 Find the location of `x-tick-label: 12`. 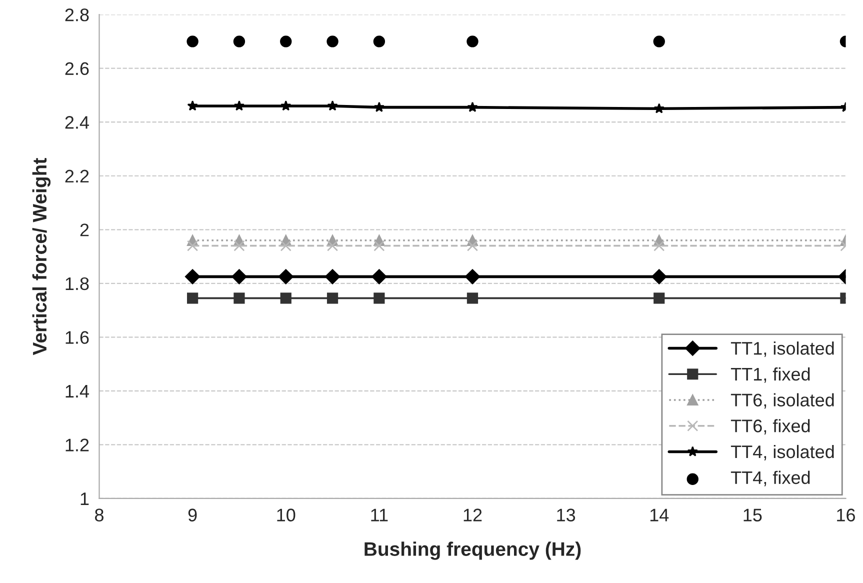

x-tick-label: 12 is located at coordinates (473, 515).